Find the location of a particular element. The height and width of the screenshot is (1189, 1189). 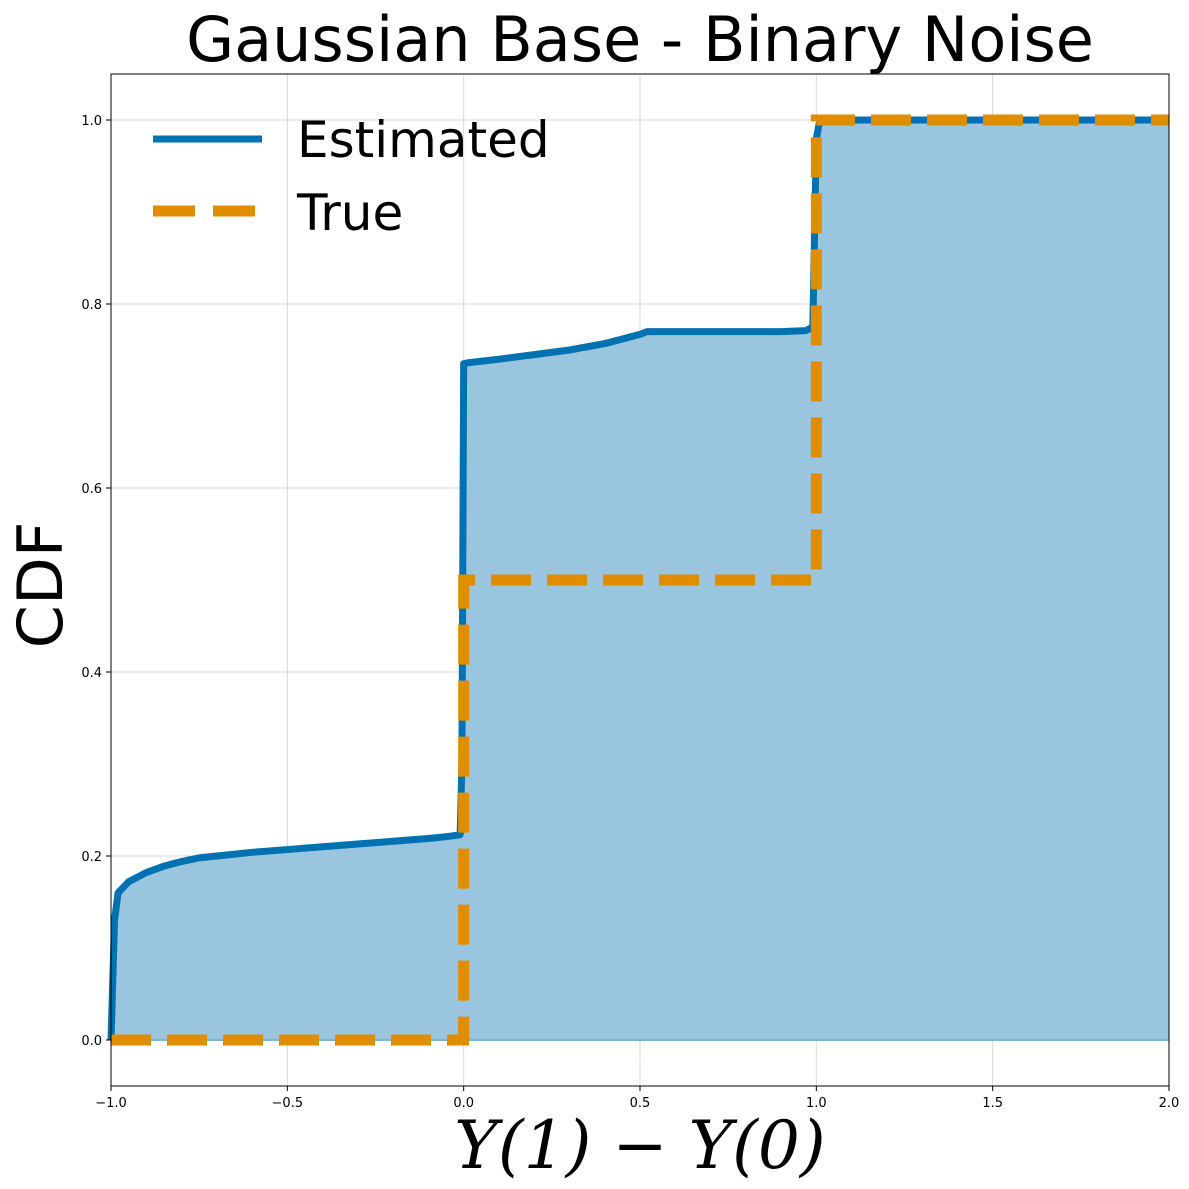

x-tick-label: 0.5 is located at coordinates (640, 1103).